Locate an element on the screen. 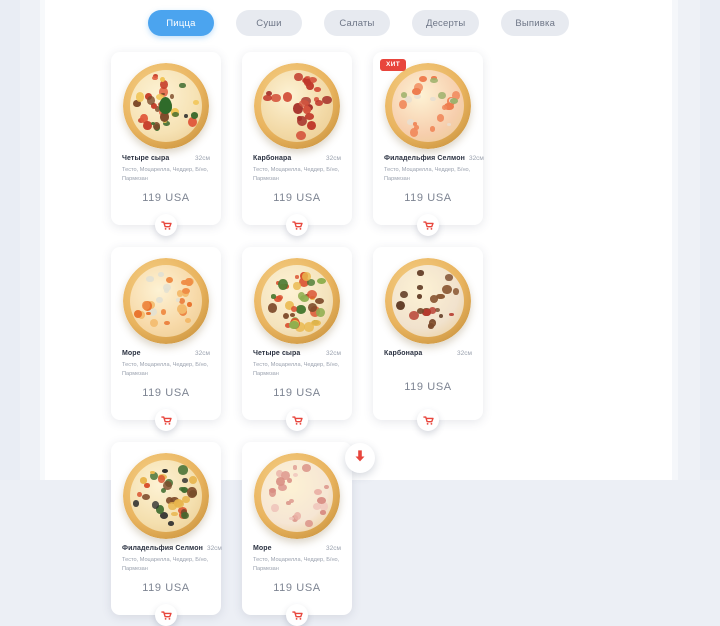 Image resolution: width=720 pixels, height=626 pixels. tab-label: Выпивка is located at coordinates (535, 23).